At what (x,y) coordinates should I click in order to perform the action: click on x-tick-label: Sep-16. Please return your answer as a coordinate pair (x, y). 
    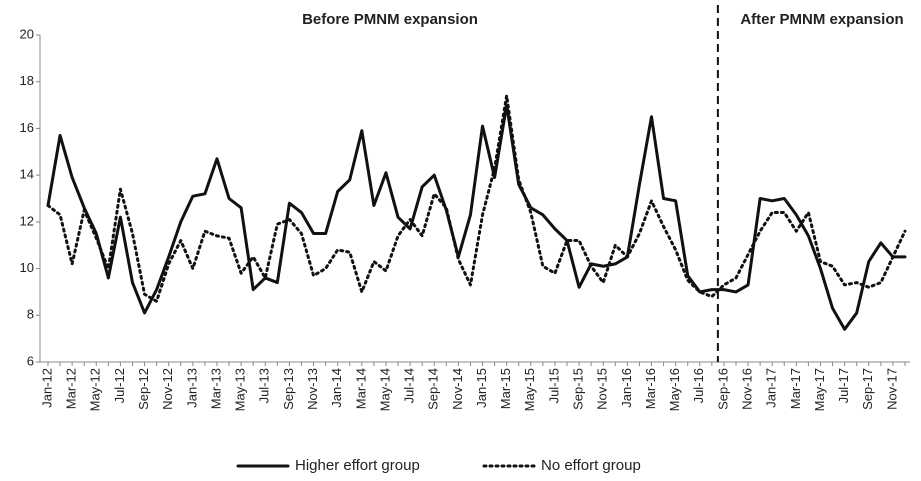
    Looking at the image, I should click on (722, 389).